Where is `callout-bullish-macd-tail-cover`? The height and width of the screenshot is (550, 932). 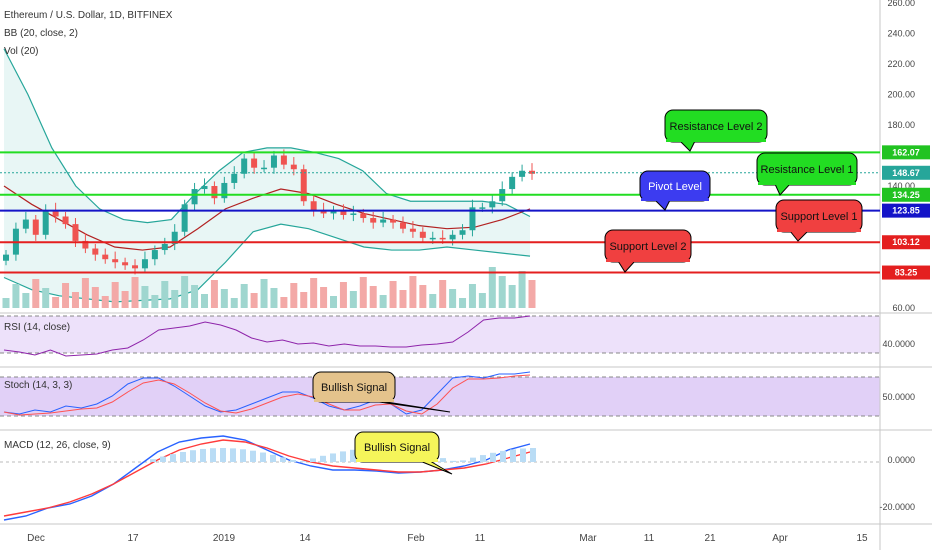 callout-bullish-macd-tail-cover is located at coordinates (397, 460).